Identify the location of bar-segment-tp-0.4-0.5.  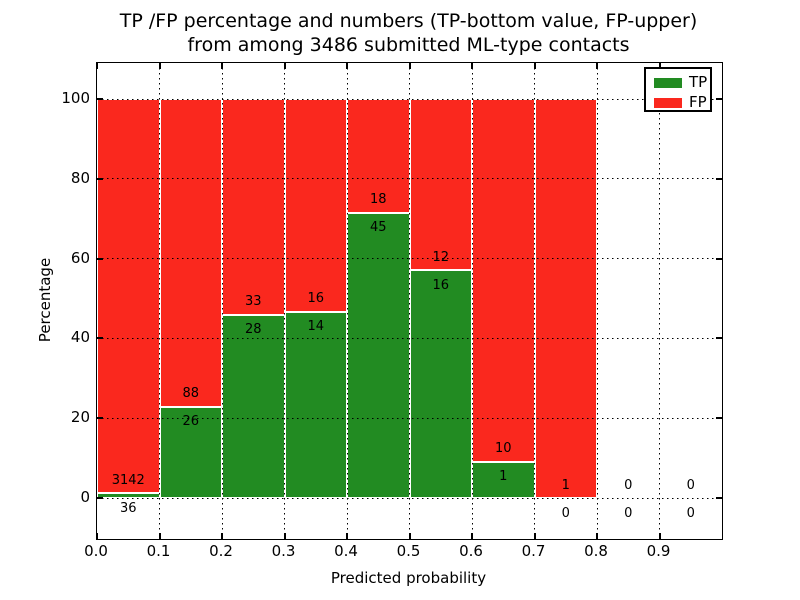
(378, 355).